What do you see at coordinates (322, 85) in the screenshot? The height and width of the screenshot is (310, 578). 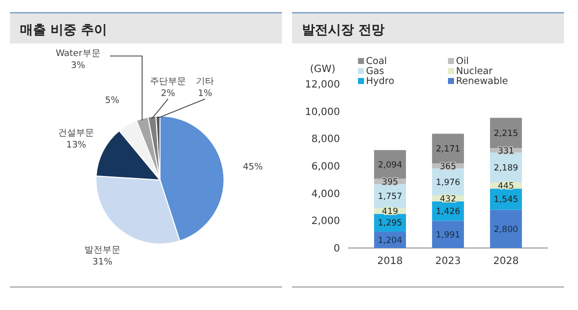 I see `y-tick-label: 12,000` at bounding box center [322, 85].